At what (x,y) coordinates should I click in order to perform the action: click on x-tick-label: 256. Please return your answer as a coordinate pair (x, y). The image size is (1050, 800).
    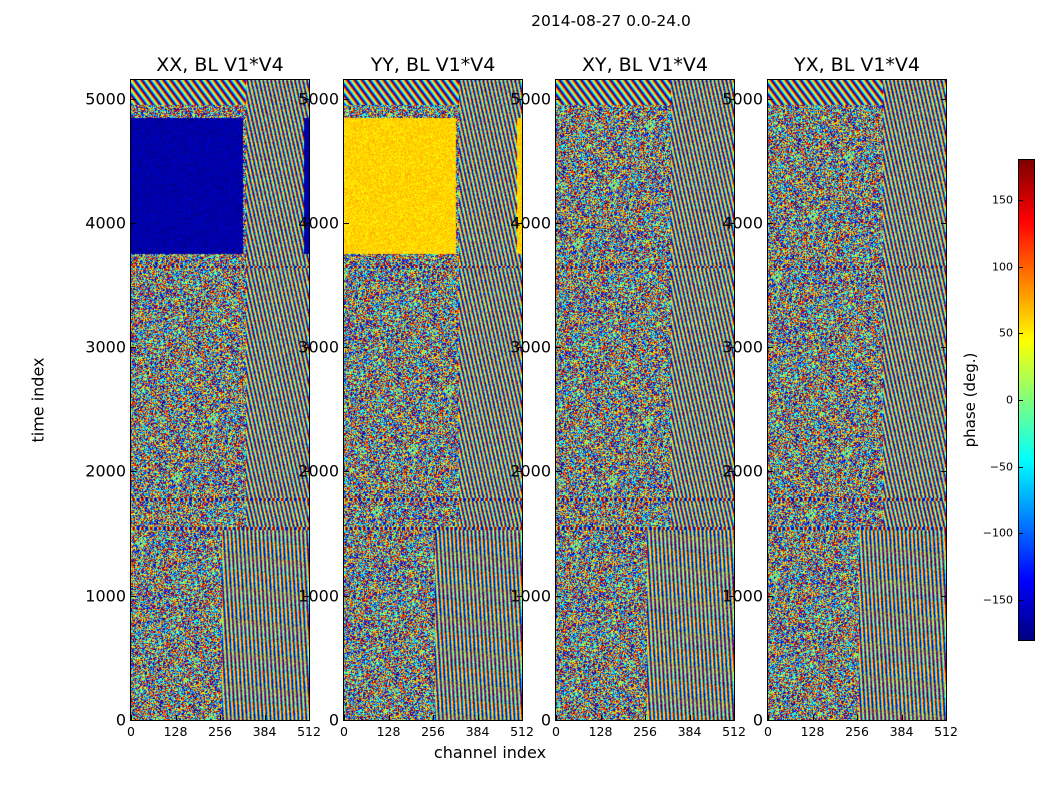
    Looking at the image, I should click on (857, 731).